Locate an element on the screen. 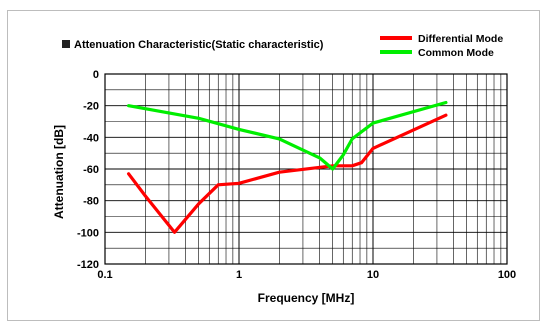 This screenshot has height=323, width=547. y-tick-label: -100 is located at coordinates (88, 233).